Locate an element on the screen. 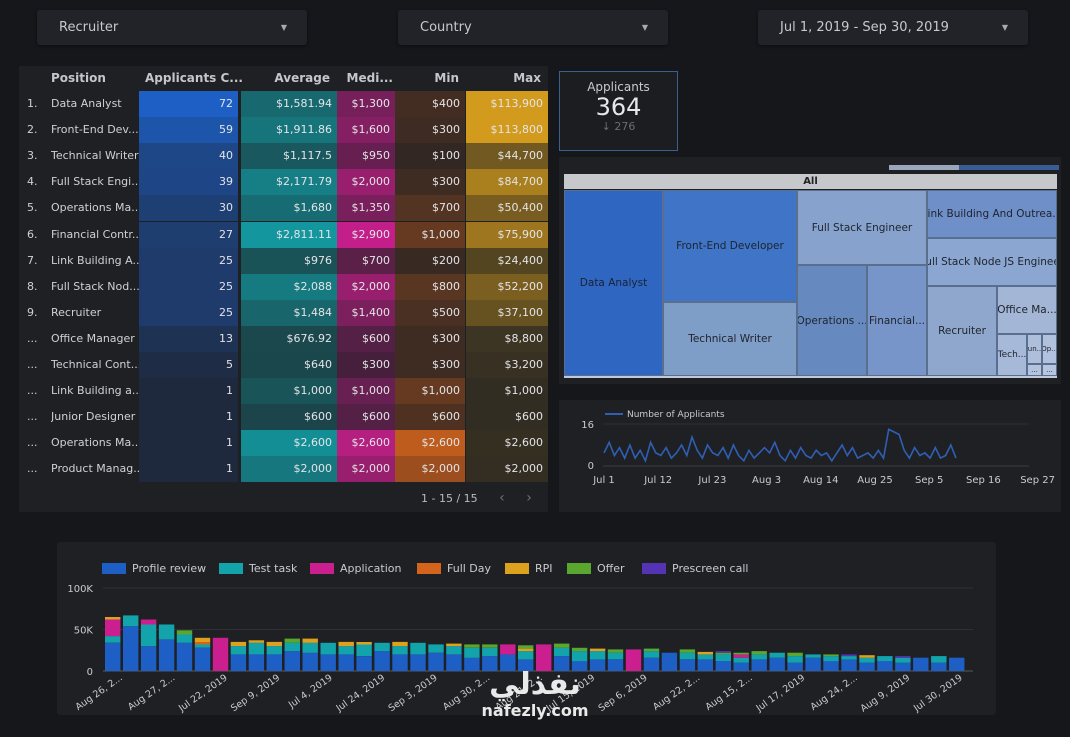  column-header-min: Min is located at coordinates (446, 78).